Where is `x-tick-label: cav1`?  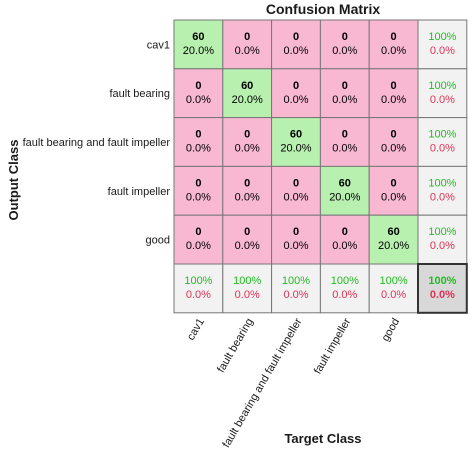 x-tick-label: cav1 is located at coordinates (196, 329).